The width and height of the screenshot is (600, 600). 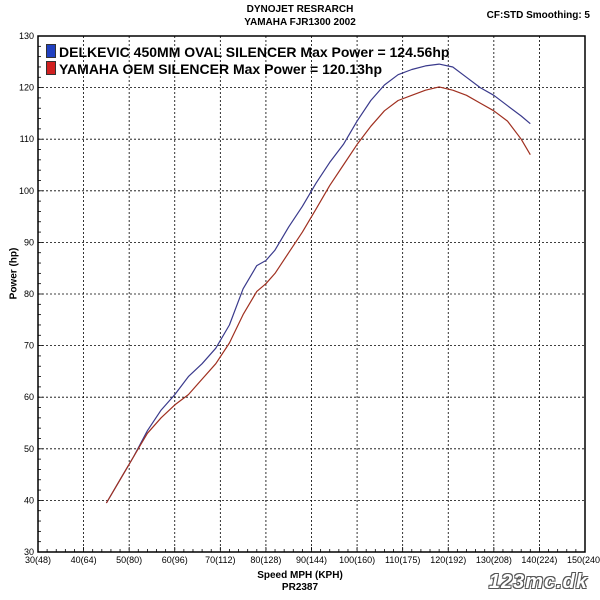 What do you see at coordinates (129, 560) in the screenshot?
I see `x-tick-label: 50(80)` at bounding box center [129, 560].